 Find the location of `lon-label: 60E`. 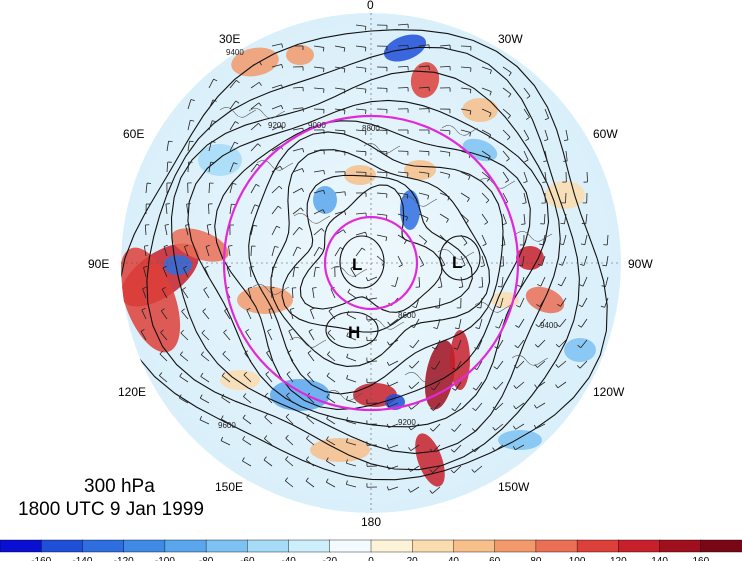

lon-label: 60E is located at coordinates (133, 134).